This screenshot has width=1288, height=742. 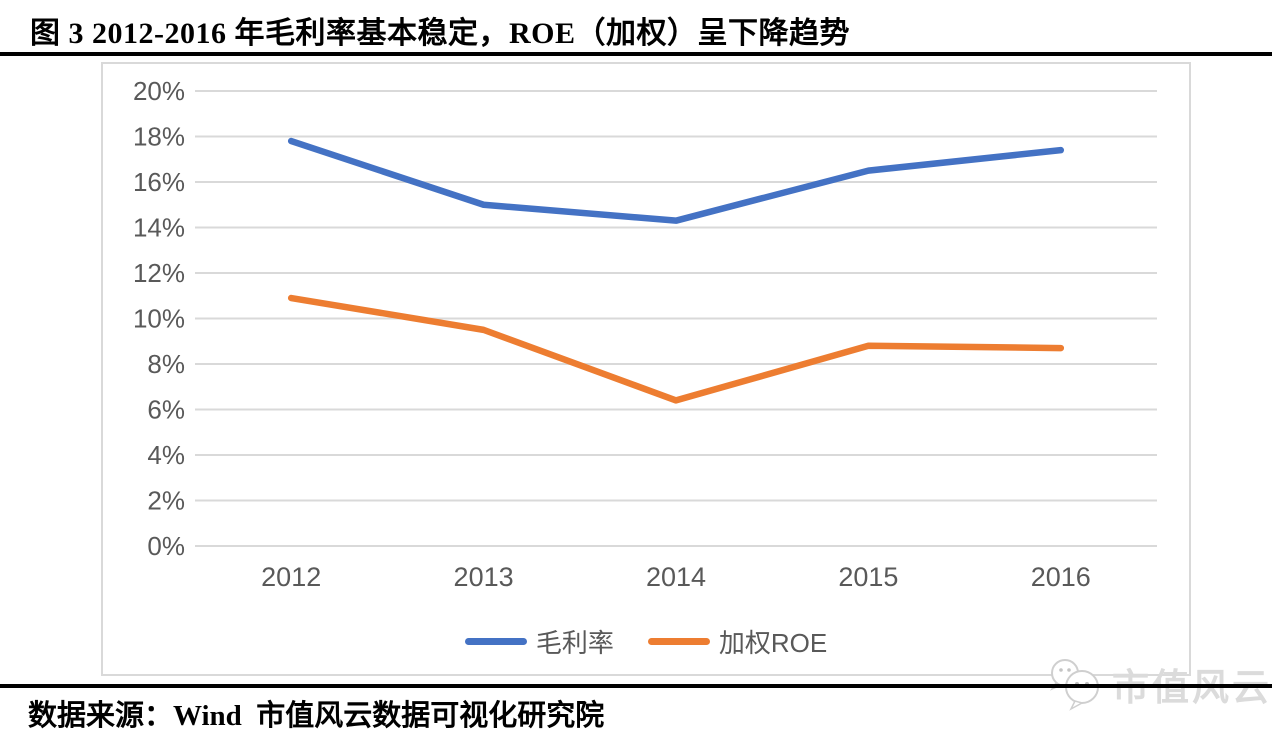 What do you see at coordinates (1061, 577) in the screenshot?
I see `x-axis-tick-label: 2016` at bounding box center [1061, 577].